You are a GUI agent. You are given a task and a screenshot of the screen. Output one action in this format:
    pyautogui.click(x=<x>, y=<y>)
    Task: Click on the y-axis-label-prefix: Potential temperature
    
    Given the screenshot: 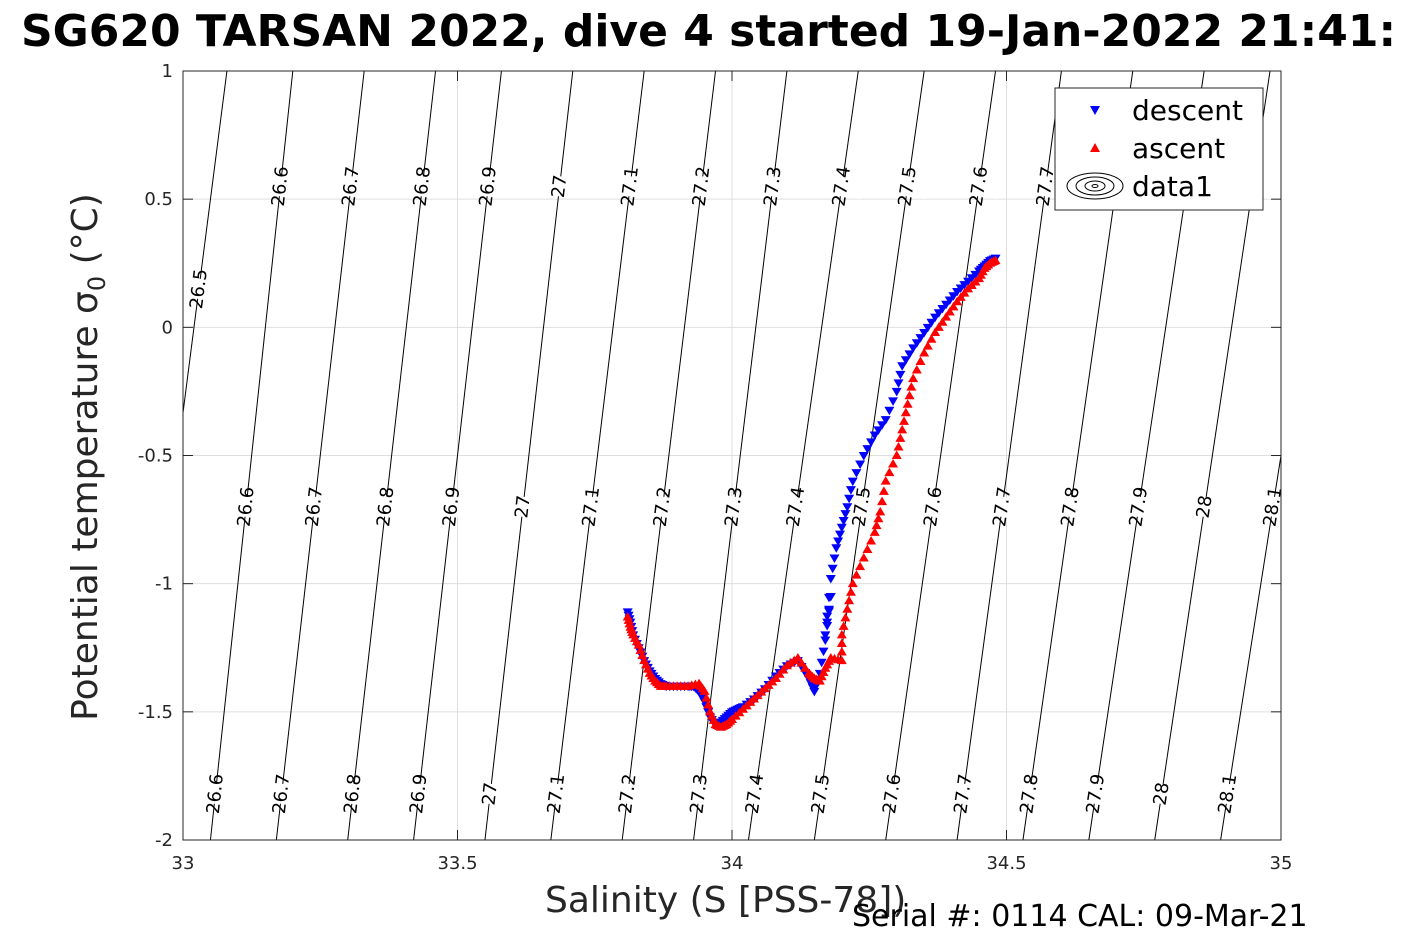 What is the action you would take?
    pyautogui.click(x=85, y=517)
    